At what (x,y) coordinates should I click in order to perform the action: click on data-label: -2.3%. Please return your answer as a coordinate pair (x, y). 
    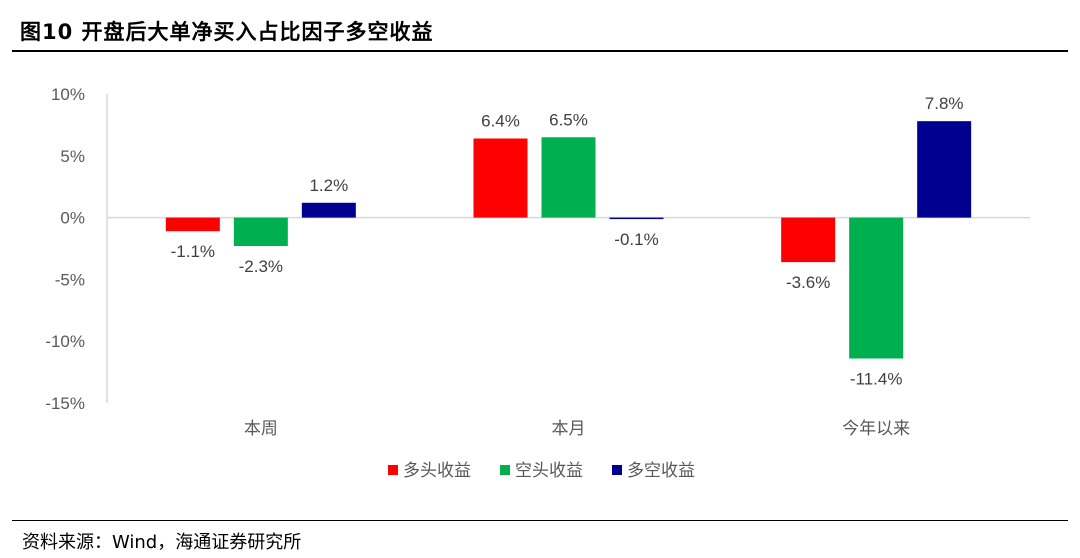
    Looking at the image, I should click on (261, 266).